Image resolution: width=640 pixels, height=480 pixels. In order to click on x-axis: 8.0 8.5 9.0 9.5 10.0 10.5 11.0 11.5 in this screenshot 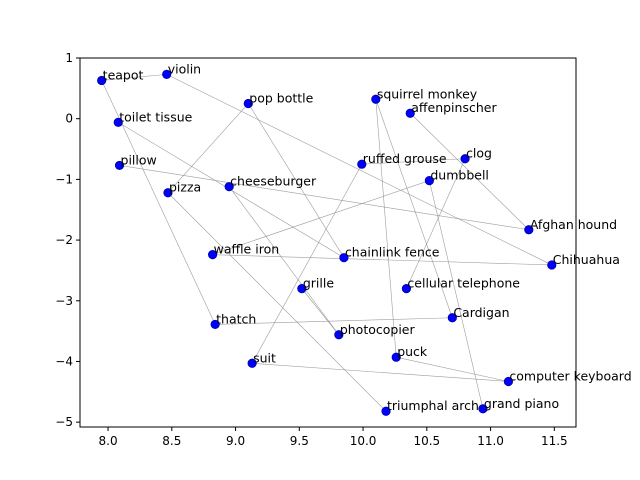, I will do `click(333, 437)`.